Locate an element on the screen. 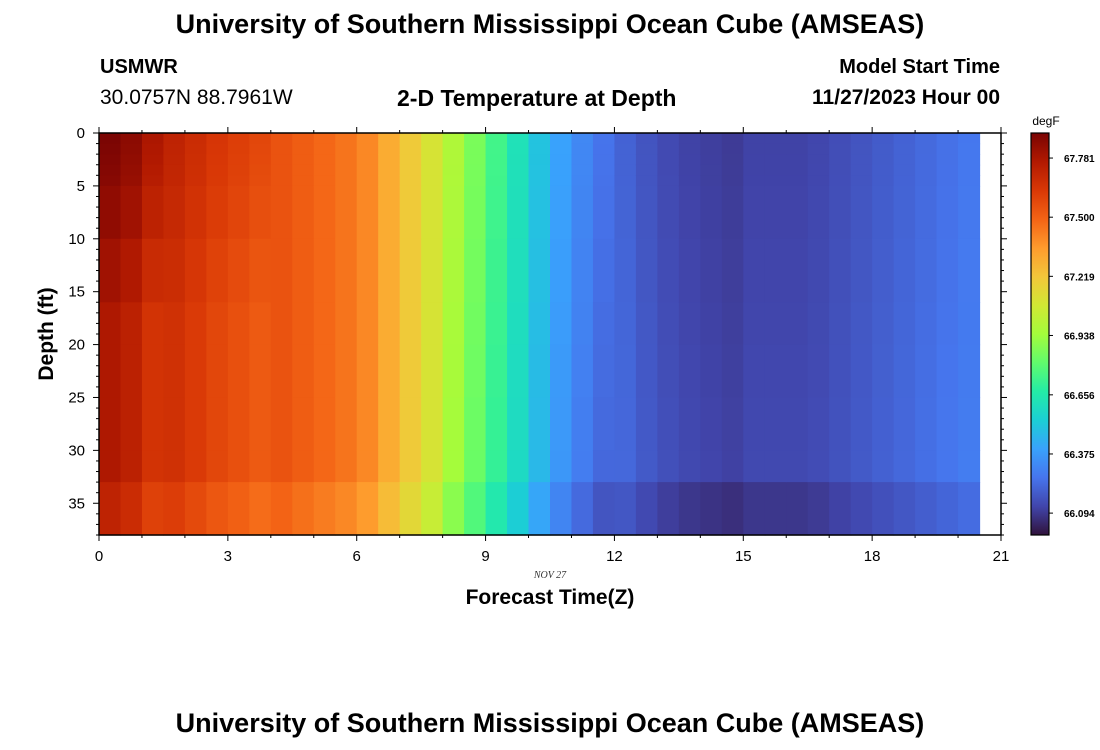 The width and height of the screenshot is (1100, 750). x-tick-labels: 0 3 6 9 12 15 18 21 is located at coordinates (552, 556).